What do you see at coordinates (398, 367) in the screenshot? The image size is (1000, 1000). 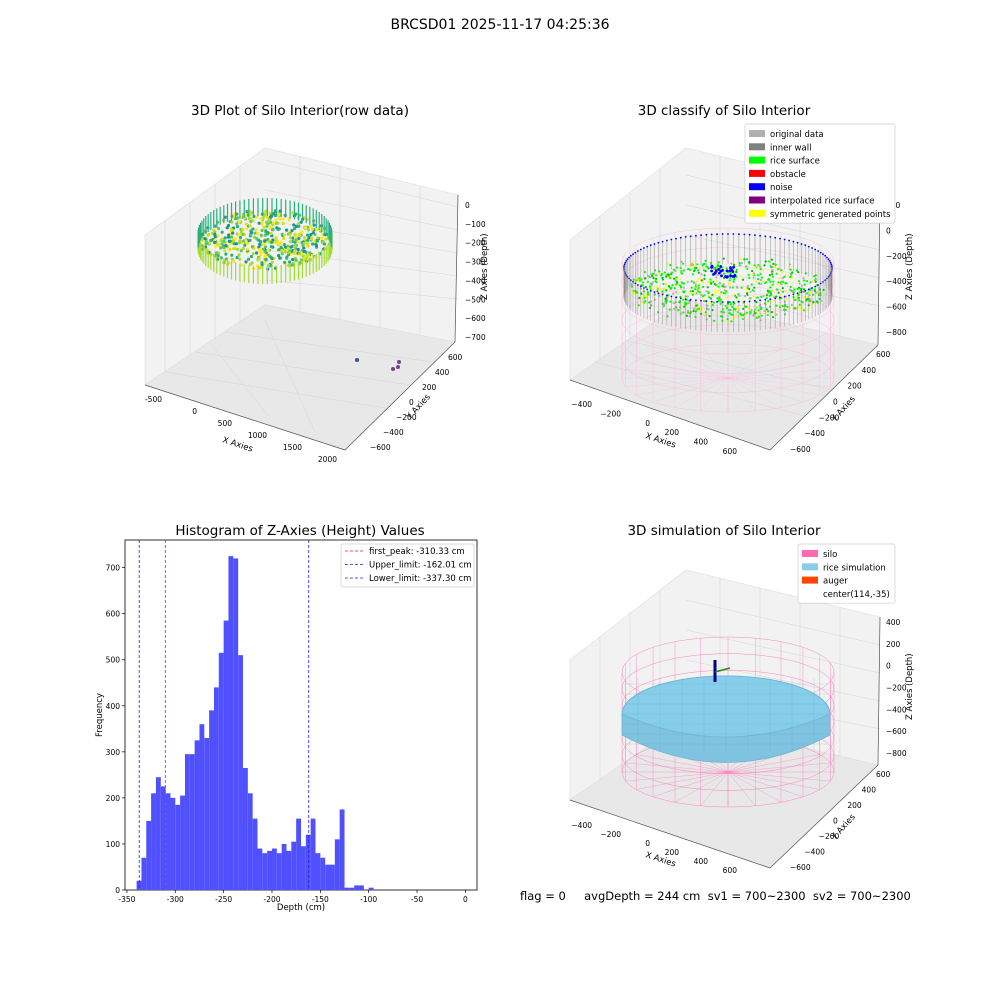 I see `outlier-point` at bounding box center [398, 367].